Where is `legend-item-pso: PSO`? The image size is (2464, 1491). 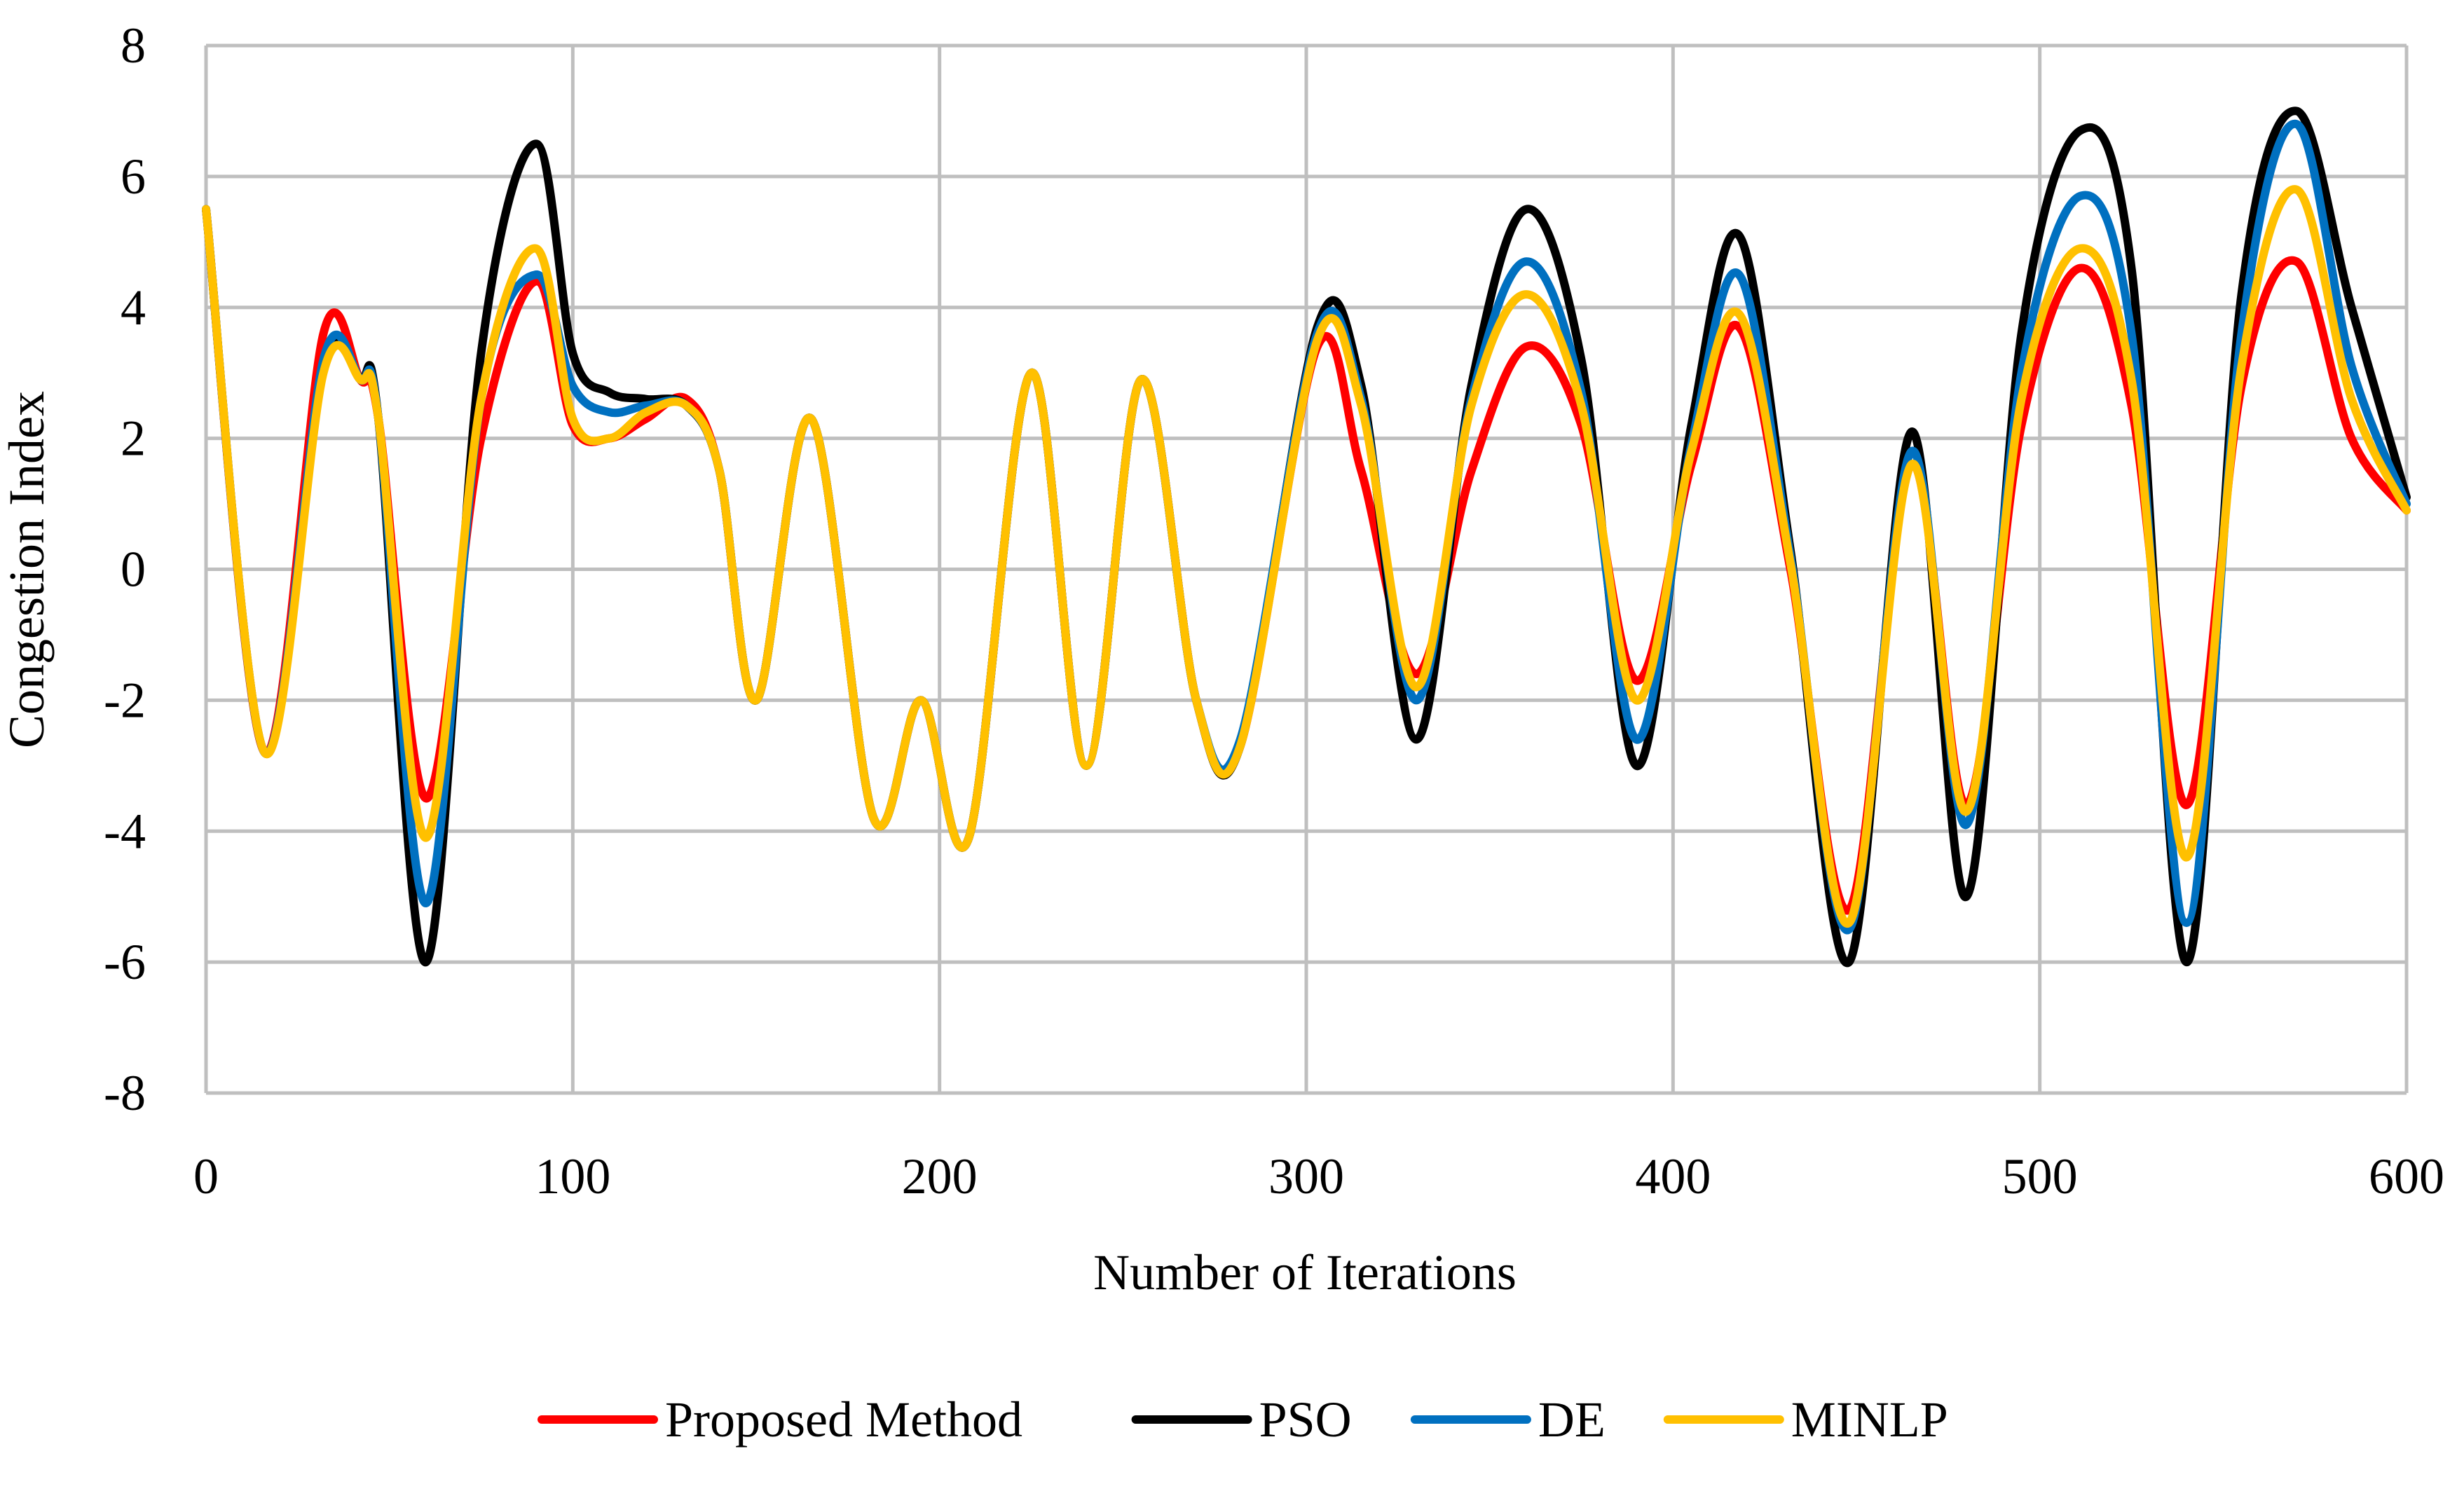
legend-item-pso: PSO is located at coordinates (1241, 1420).